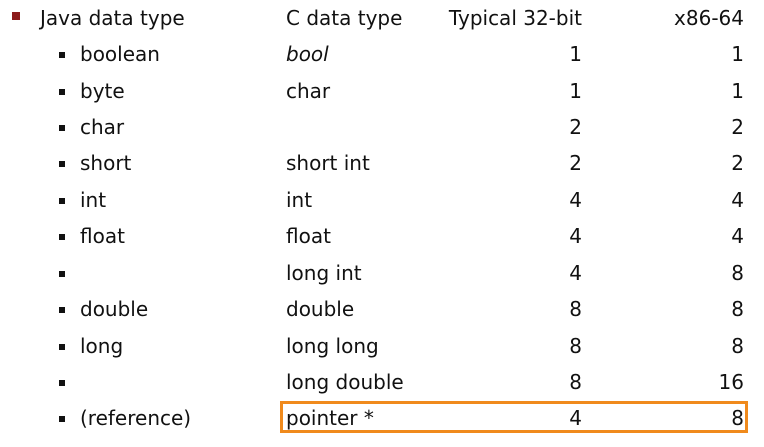 This screenshot has height=447, width=764. Describe the element at coordinates (382, 309) in the screenshot. I see `table-row: double double 8 8` at that location.